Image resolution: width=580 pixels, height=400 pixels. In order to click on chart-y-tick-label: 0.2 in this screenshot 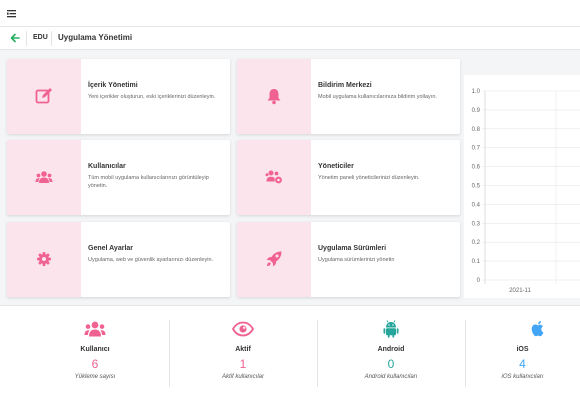, I will do `click(476, 243)`.